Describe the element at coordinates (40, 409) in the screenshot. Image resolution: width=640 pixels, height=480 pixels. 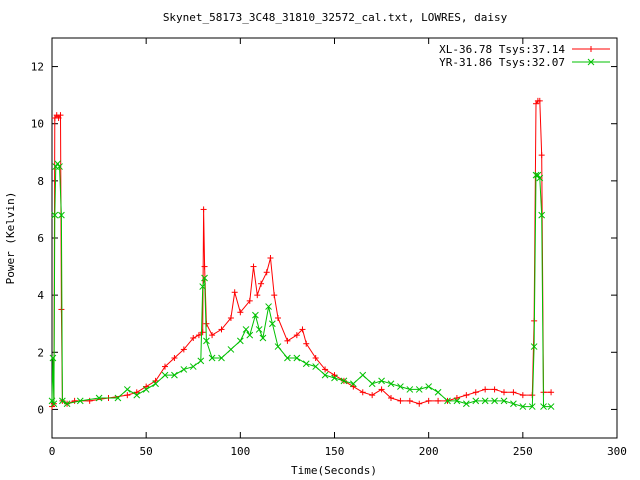
I see `y-tick-label: 0` at that location.